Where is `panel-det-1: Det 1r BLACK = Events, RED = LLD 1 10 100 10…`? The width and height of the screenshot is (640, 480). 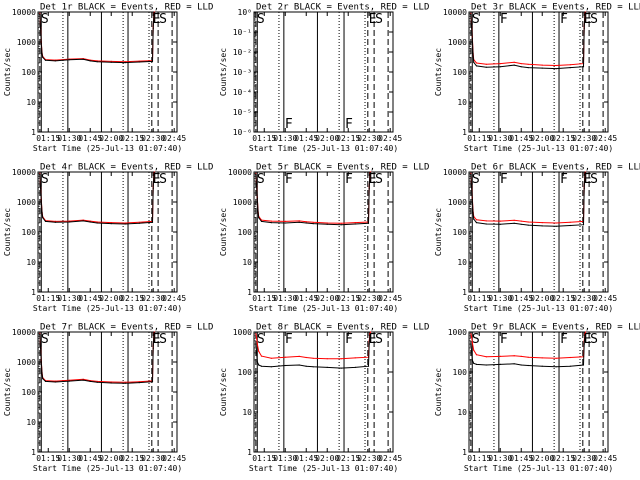
panel-det-1: Det 1r BLACK = Events, RED = LLD 1 10 100 10… is located at coordinates (108, 78).